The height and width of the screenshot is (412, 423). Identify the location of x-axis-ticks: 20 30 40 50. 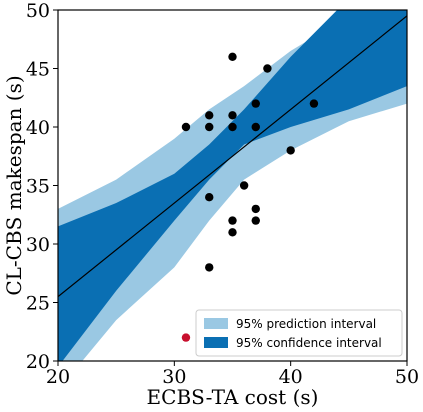
(232, 374).